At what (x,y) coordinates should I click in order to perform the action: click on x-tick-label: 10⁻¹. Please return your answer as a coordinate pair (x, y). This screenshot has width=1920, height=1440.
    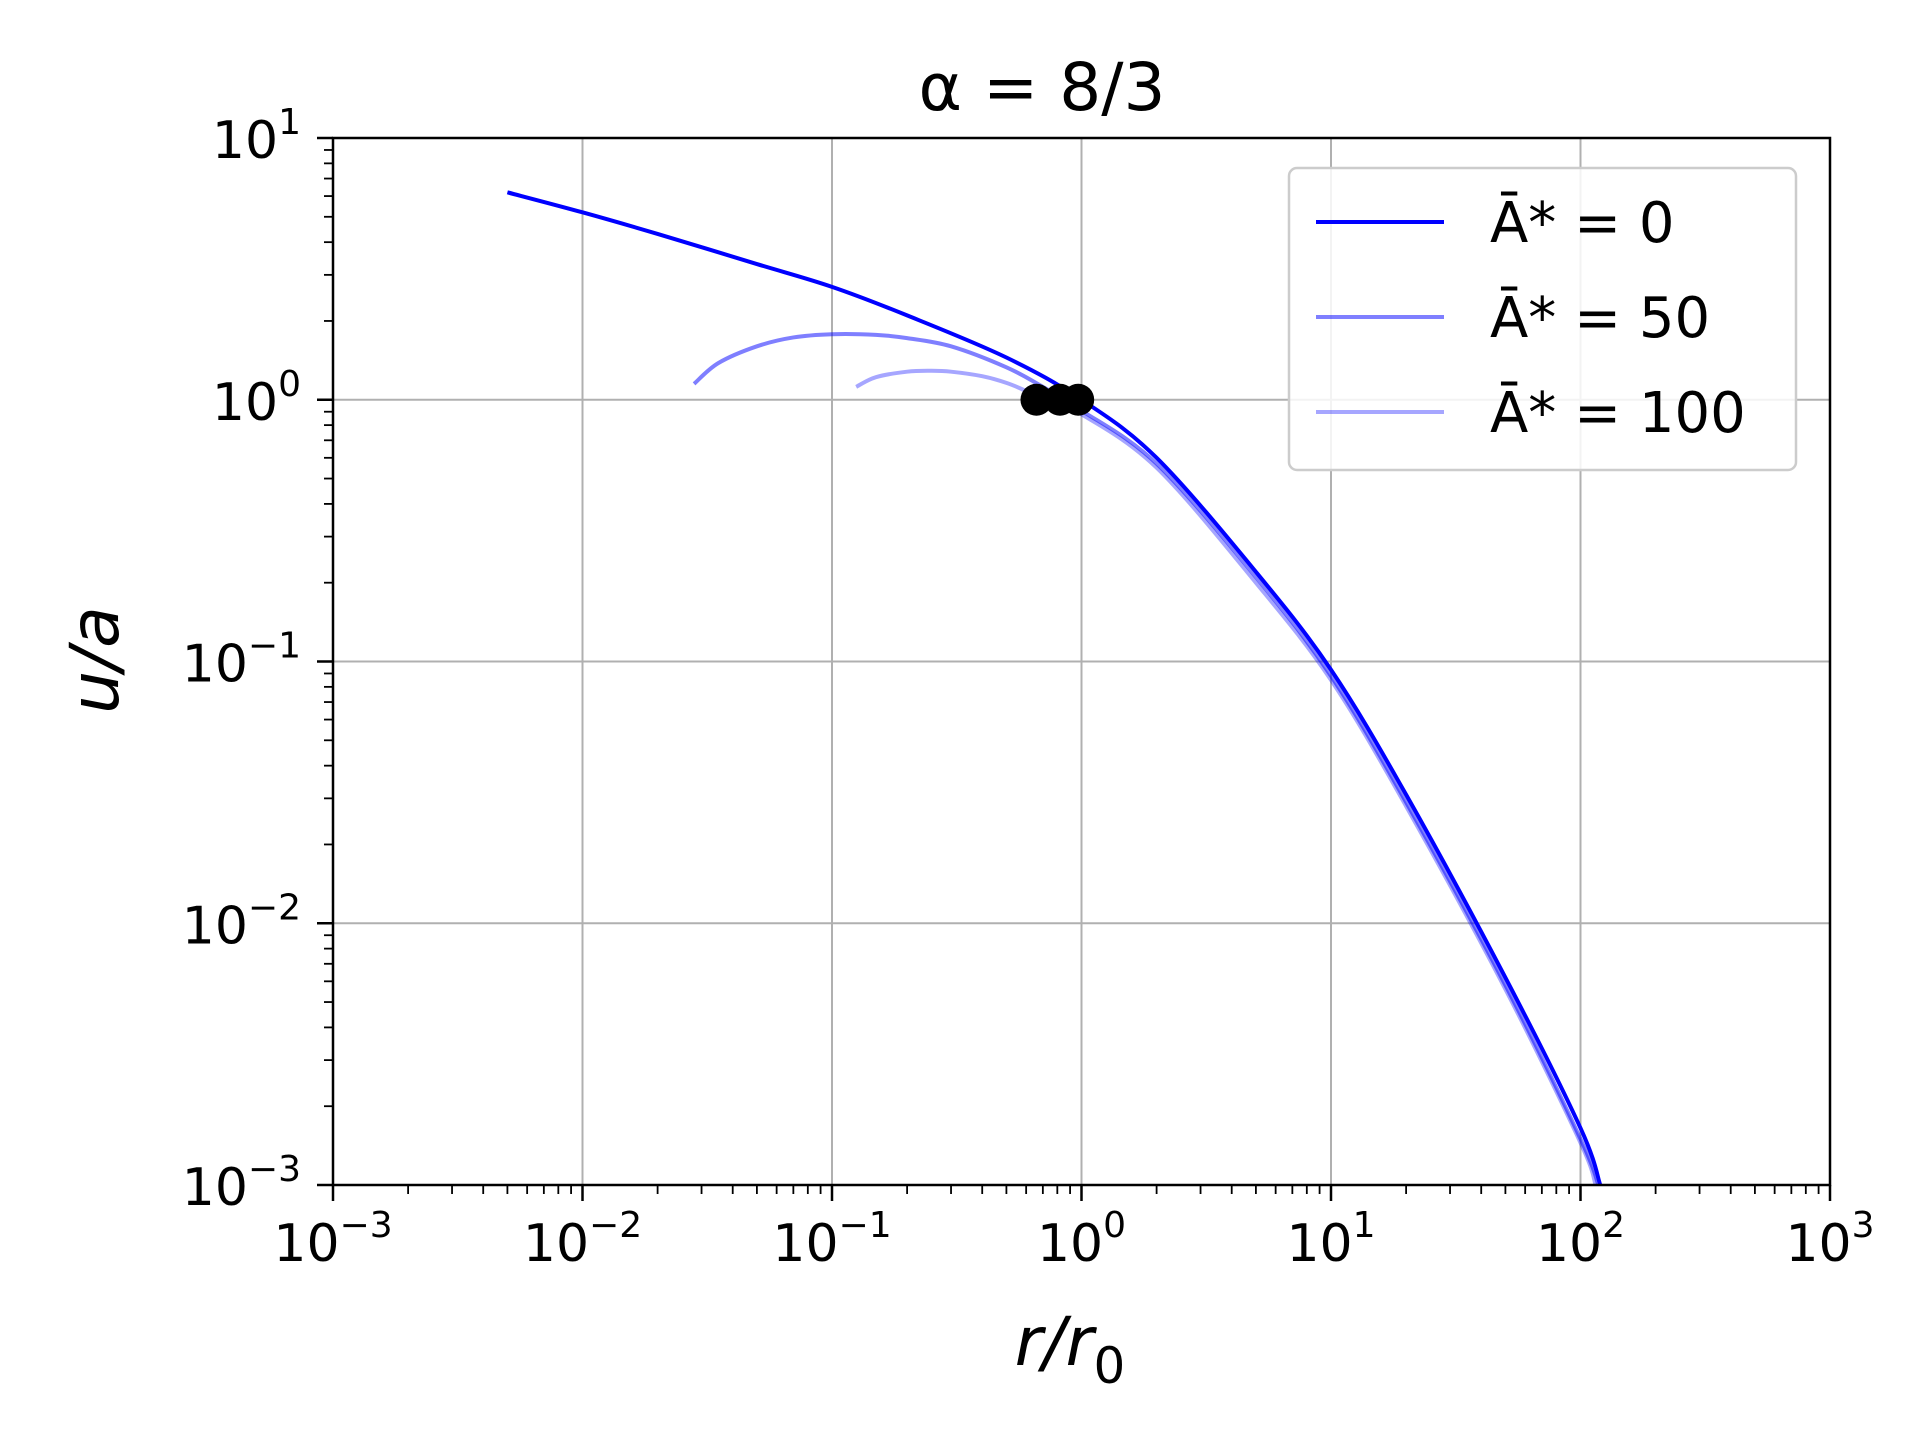
    Looking at the image, I should click on (831, 1239).